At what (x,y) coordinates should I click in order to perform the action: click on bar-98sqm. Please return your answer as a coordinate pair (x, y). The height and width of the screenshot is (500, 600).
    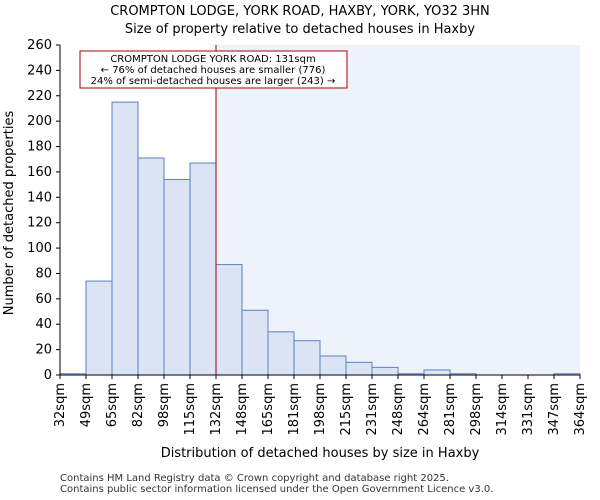
    Looking at the image, I should click on (177, 277).